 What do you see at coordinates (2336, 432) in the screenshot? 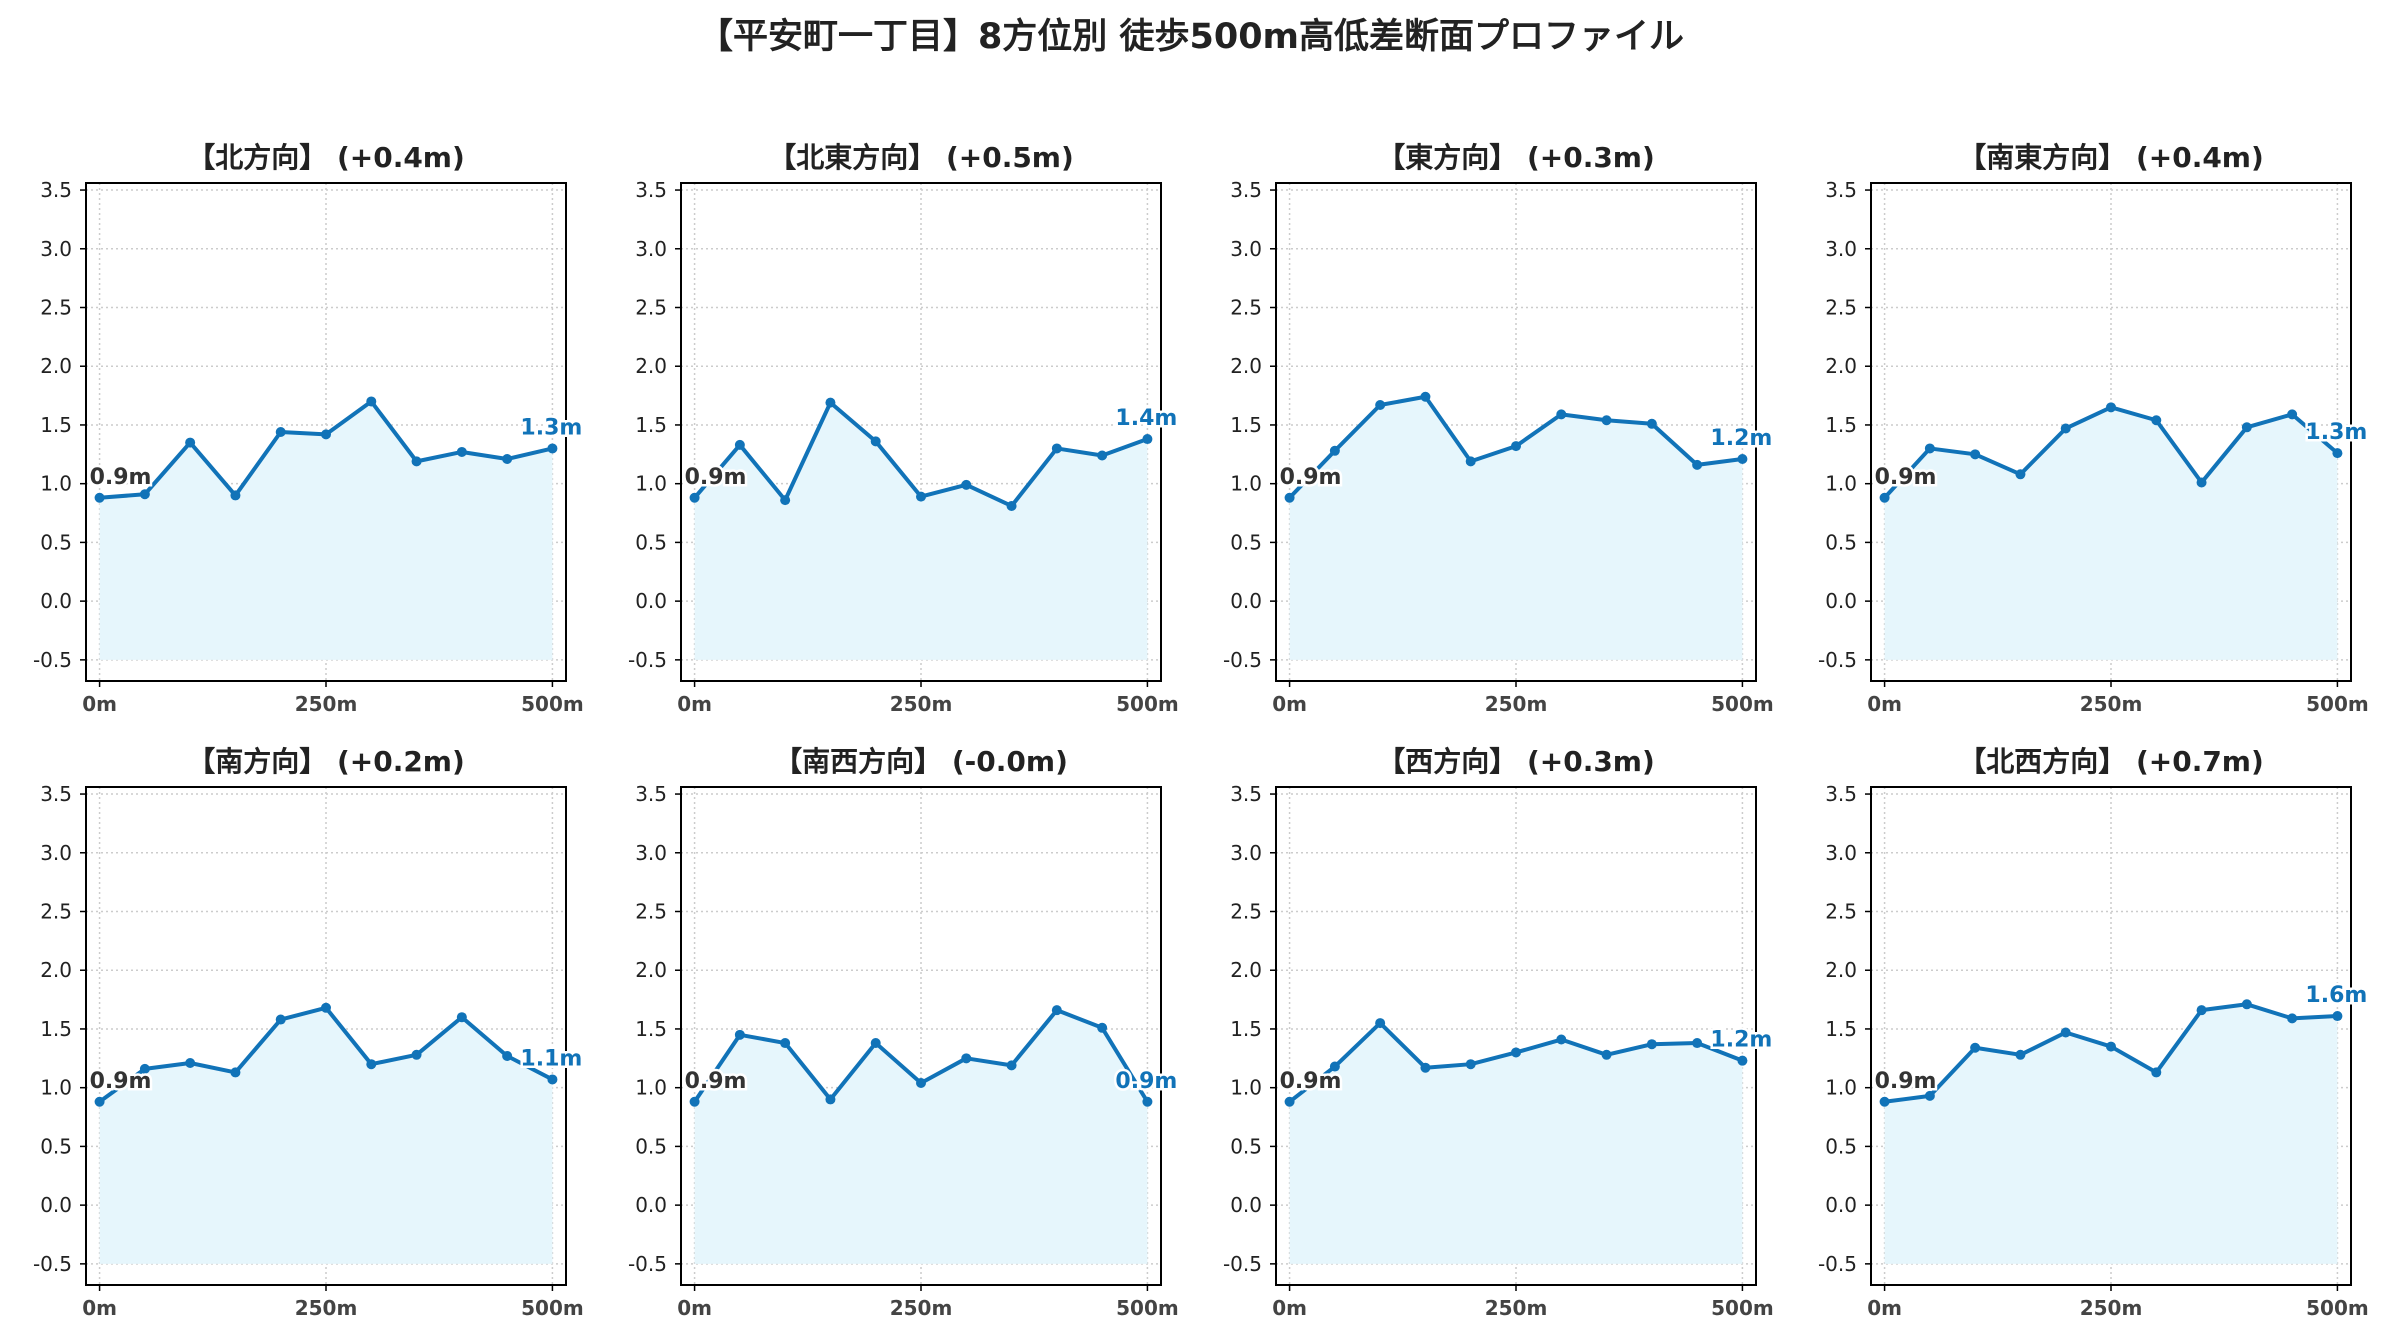
I see `end-label: 1.3m` at bounding box center [2336, 432].